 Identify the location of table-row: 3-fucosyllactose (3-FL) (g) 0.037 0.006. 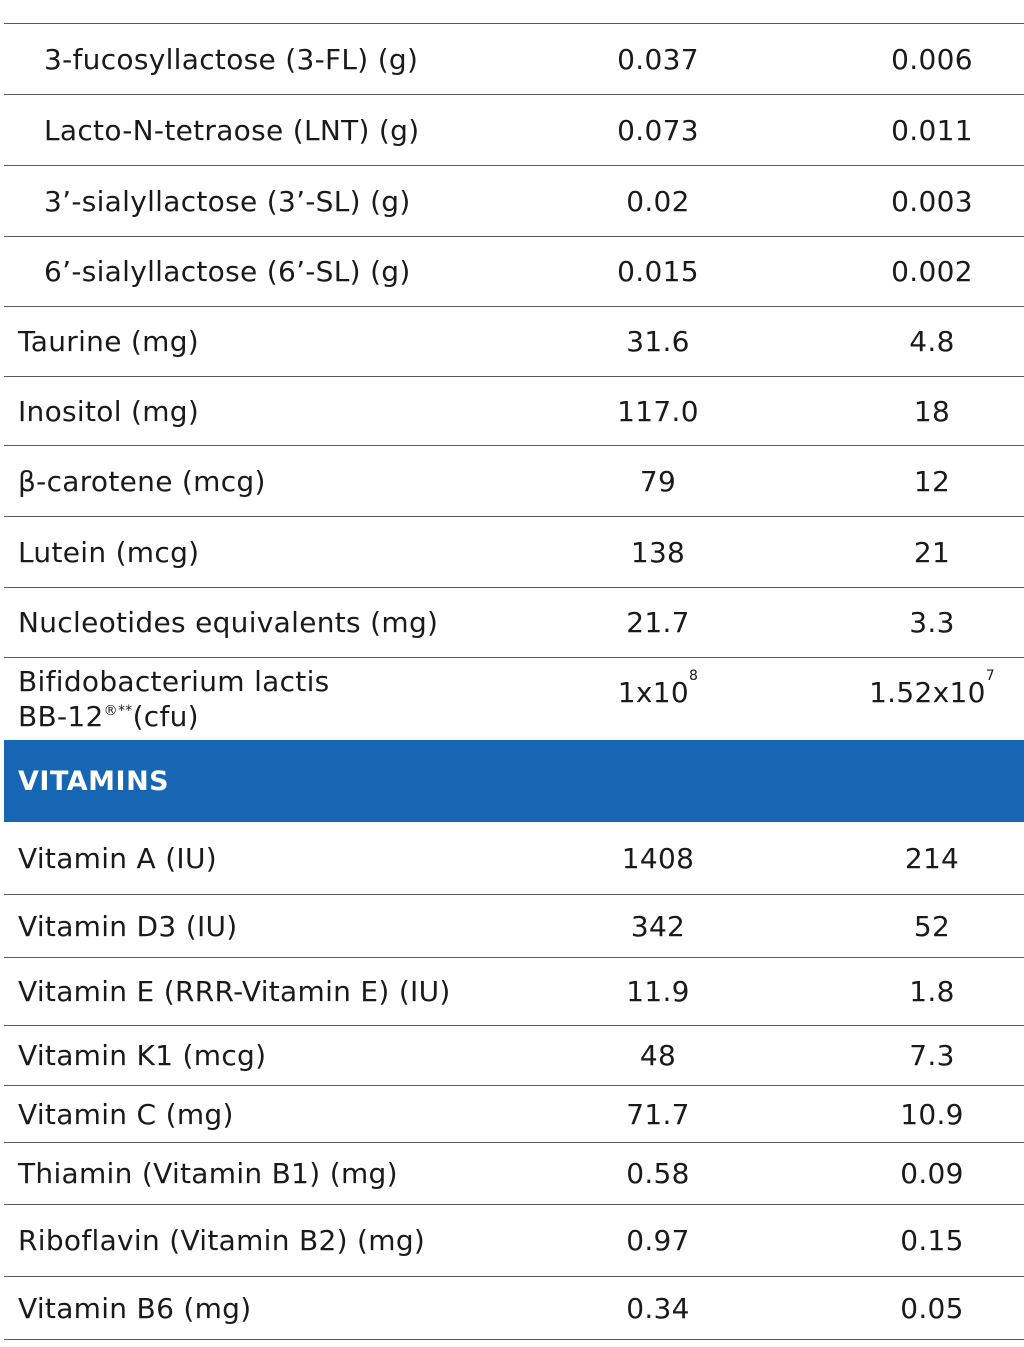
(514, 59).